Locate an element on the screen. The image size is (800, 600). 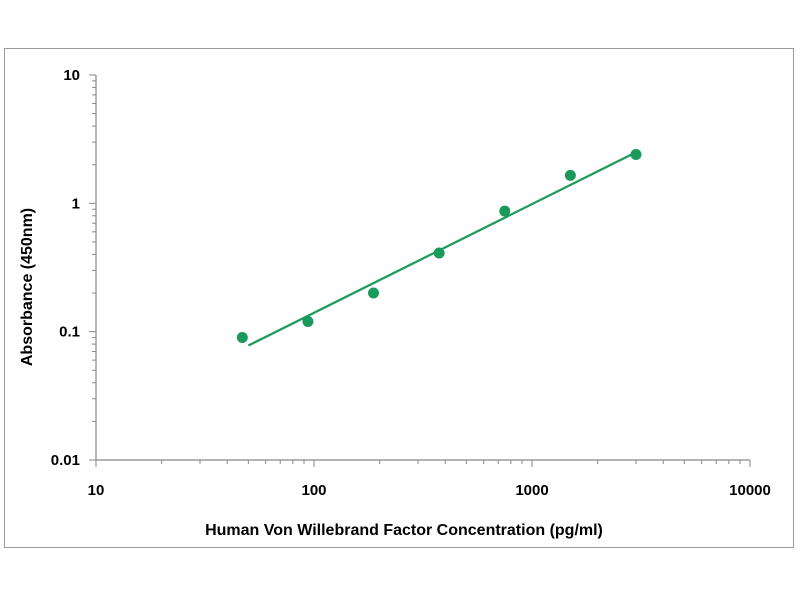
y-axis-title: Absorbance (450nm) is located at coordinates (27, 287).